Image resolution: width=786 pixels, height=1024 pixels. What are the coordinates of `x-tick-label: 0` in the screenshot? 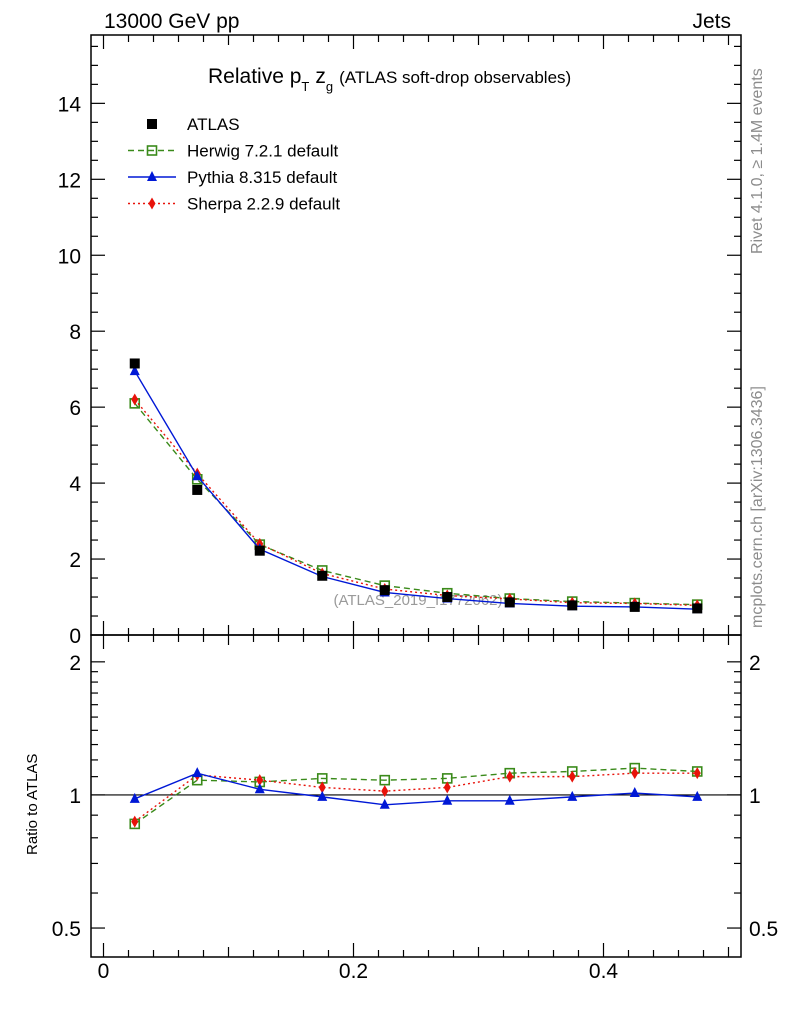 It's located at (104, 971).